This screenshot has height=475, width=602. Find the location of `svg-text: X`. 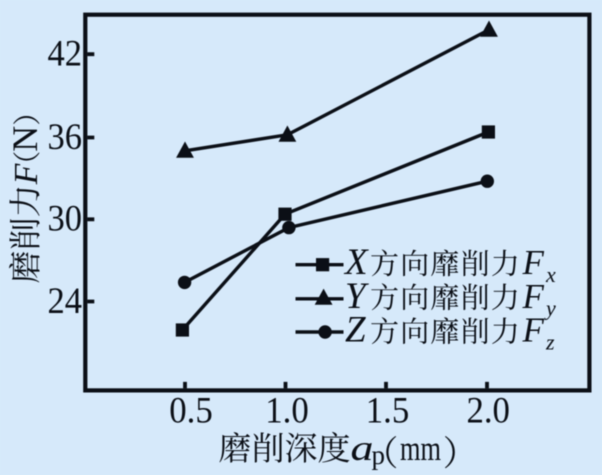

svg-text: X is located at coordinates (356, 262).